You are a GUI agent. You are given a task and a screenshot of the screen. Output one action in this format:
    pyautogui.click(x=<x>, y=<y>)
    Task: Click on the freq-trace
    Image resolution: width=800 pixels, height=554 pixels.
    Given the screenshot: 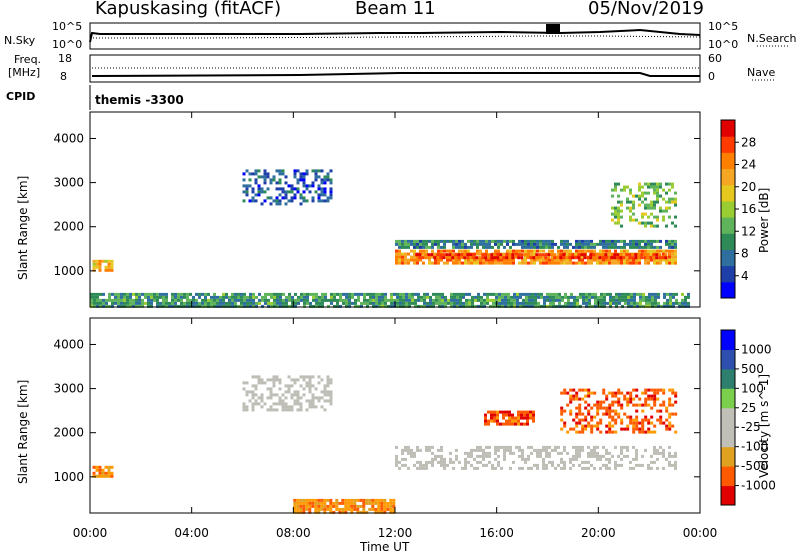 What is the action you would take?
    pyautogui.click(x=395, y=74)
    